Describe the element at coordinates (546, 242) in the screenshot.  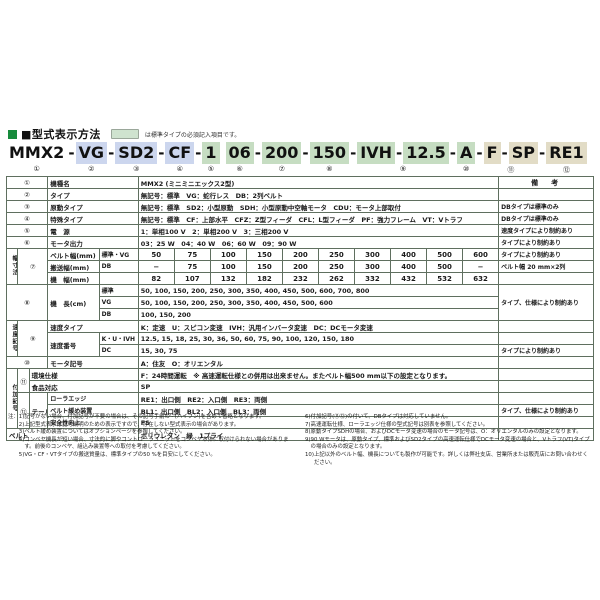
I see `row-remark: タイプにより制約あり` at that location.